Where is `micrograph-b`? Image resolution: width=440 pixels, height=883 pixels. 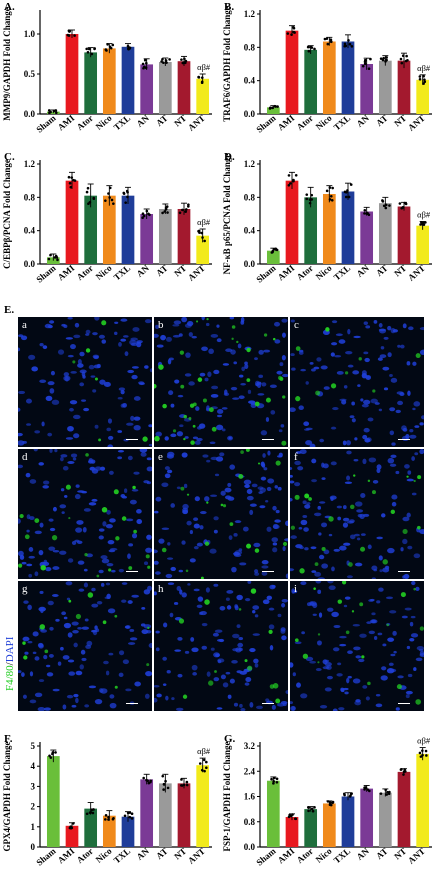
micrograph-b is located at coordinates (221, 382).